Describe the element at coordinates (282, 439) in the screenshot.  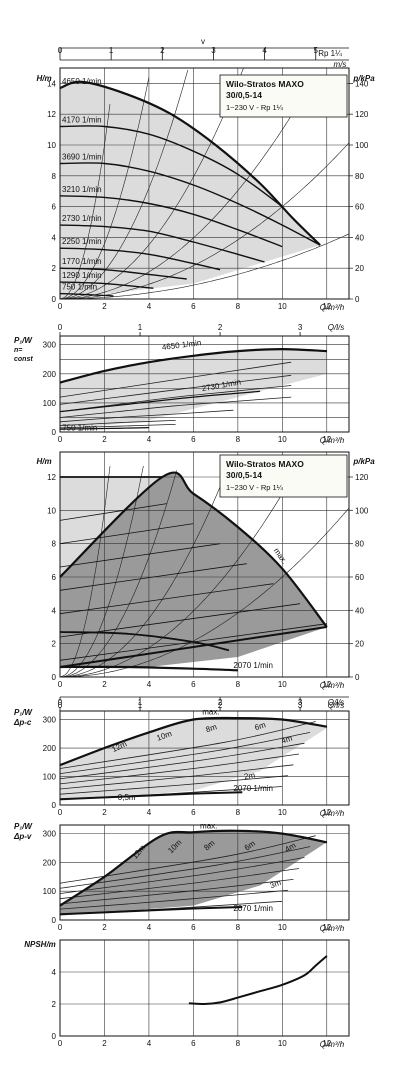
I see `x-tick-label: 10` at that location.